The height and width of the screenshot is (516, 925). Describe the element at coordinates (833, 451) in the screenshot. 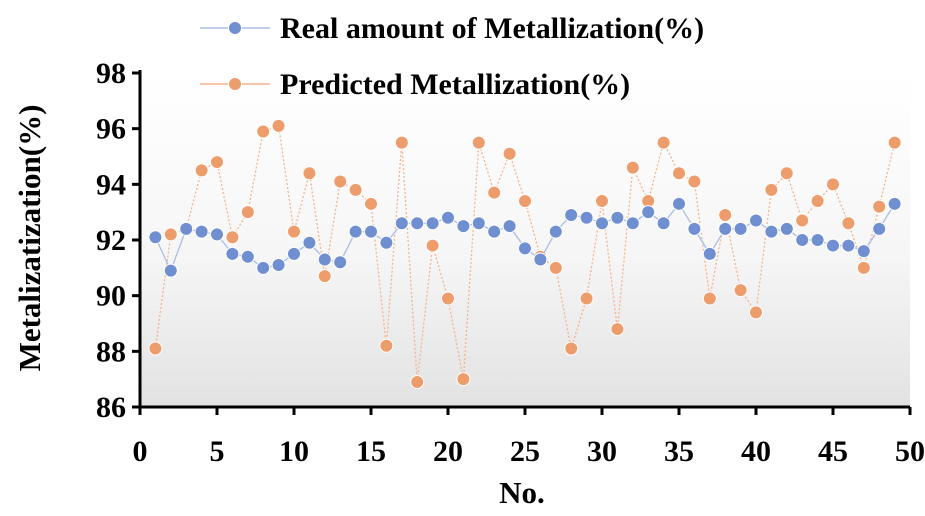

I see `x-tick-label: 45` at that location.